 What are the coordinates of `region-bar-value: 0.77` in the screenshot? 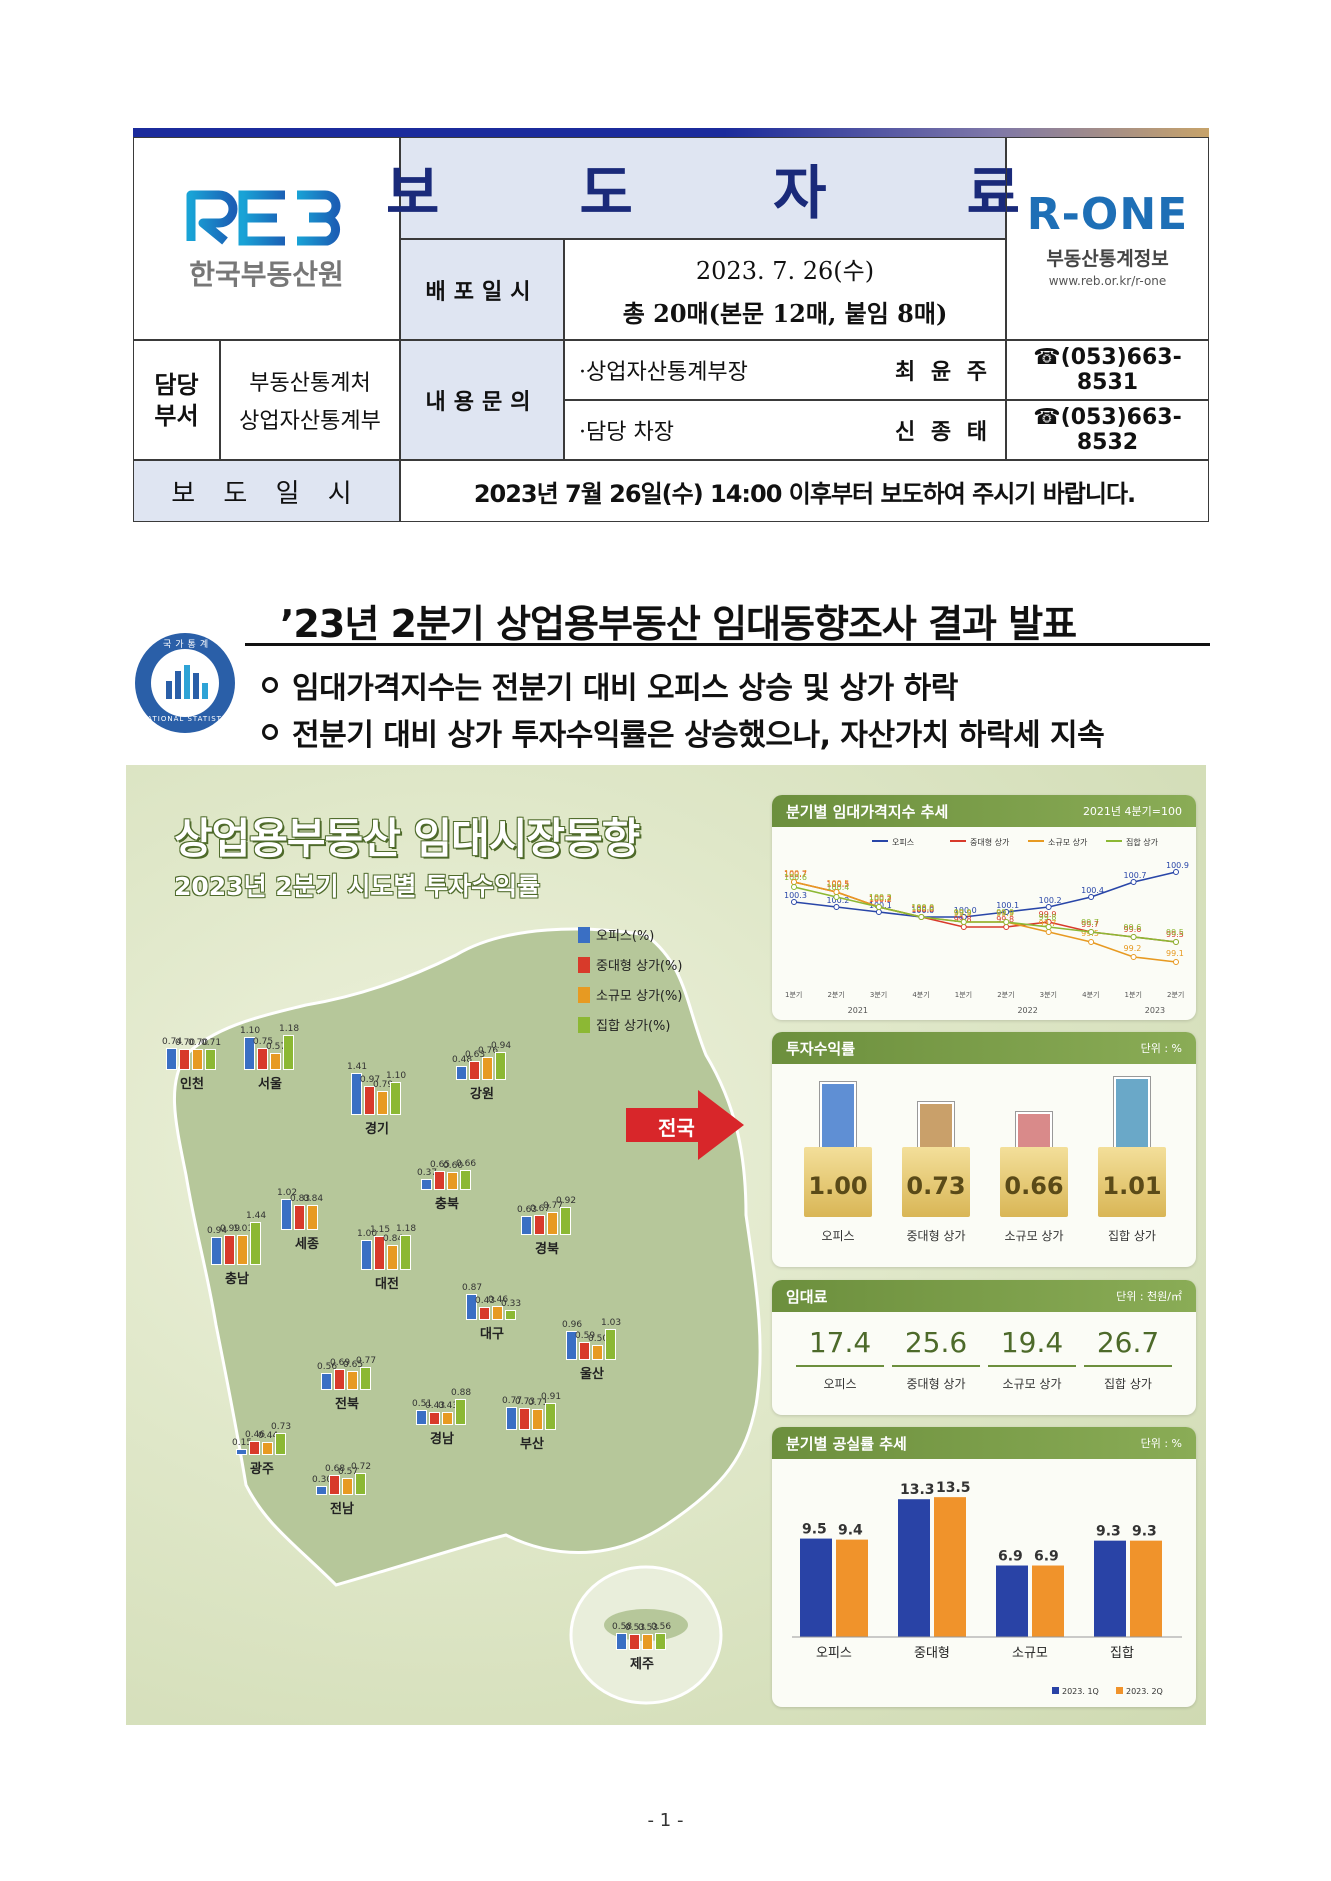 It's located at (553, 1205).